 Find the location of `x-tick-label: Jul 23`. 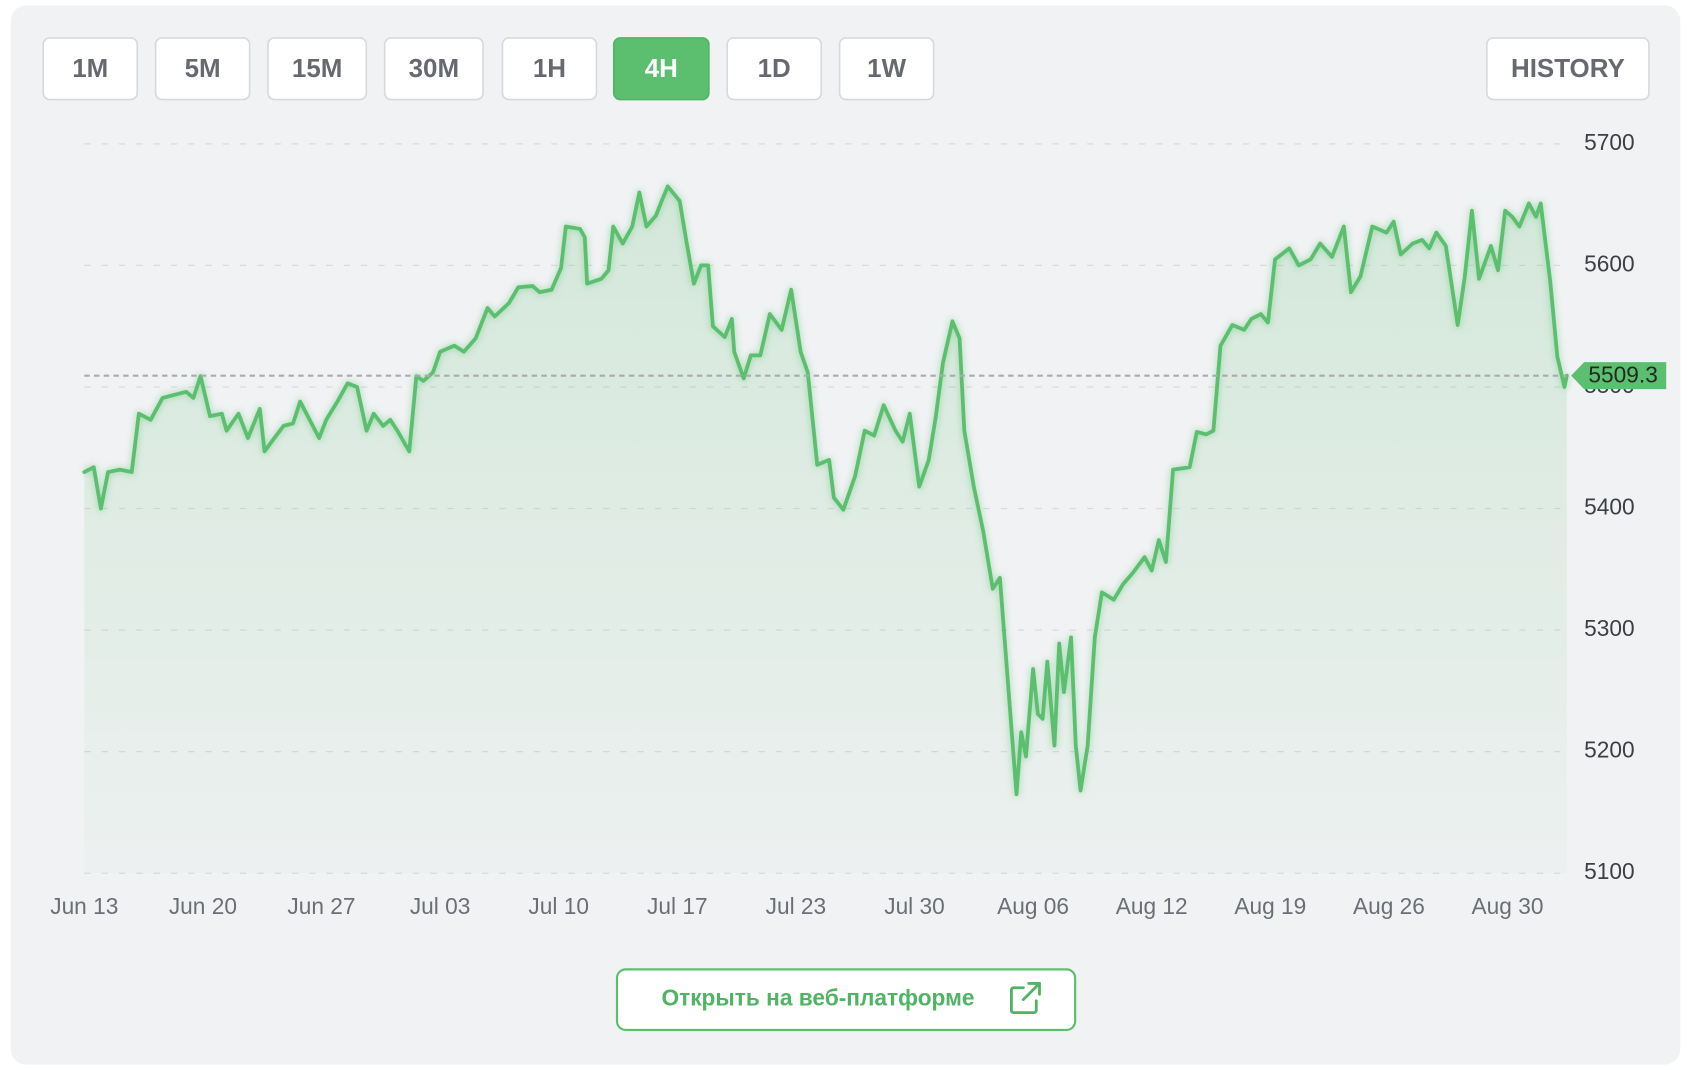

x-tick-label: Jul 23 is located at coordinates (796, 906).